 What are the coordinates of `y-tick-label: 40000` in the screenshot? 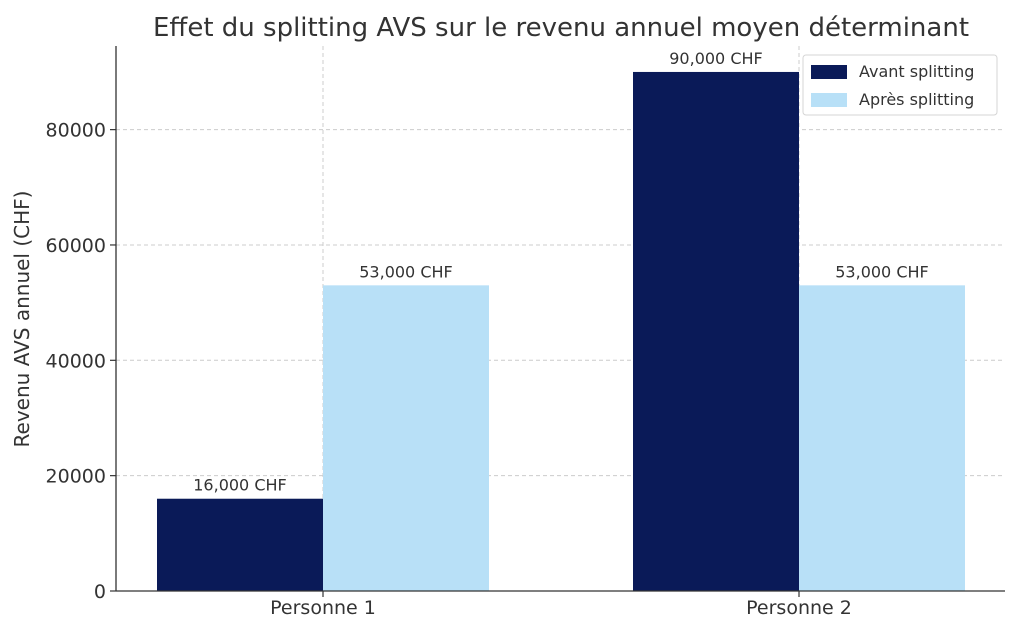 It's located at (76, 361).